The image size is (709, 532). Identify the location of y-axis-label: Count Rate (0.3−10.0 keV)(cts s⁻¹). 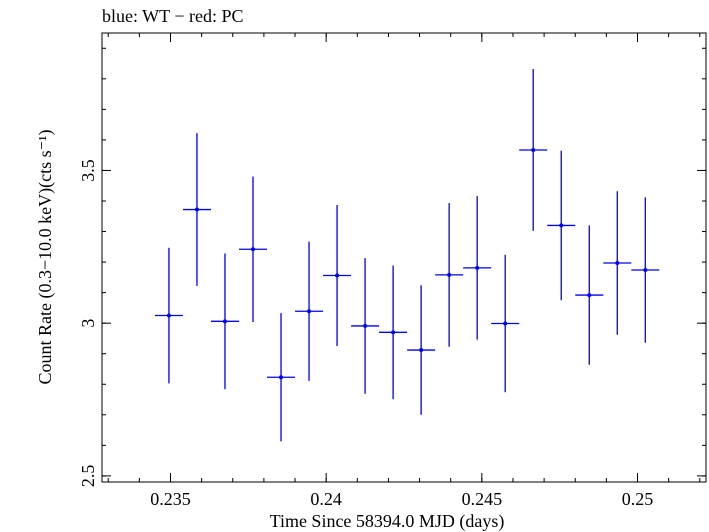
(45, 256).